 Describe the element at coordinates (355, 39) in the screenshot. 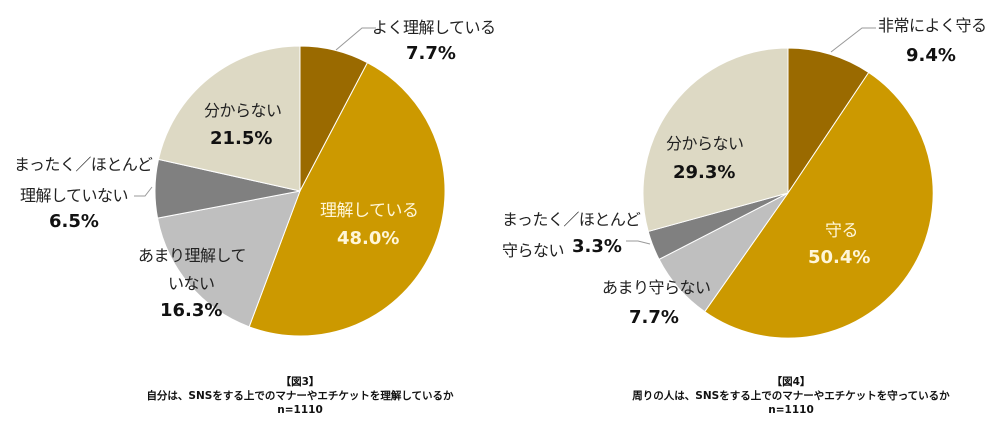

I see `leader-line-left-s0` at that location.